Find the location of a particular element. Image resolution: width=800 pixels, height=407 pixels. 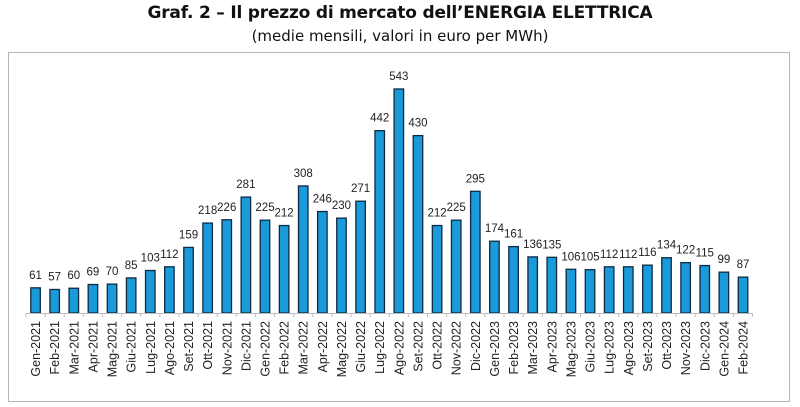

value-label: 136 is located at coordinates (532, 245).